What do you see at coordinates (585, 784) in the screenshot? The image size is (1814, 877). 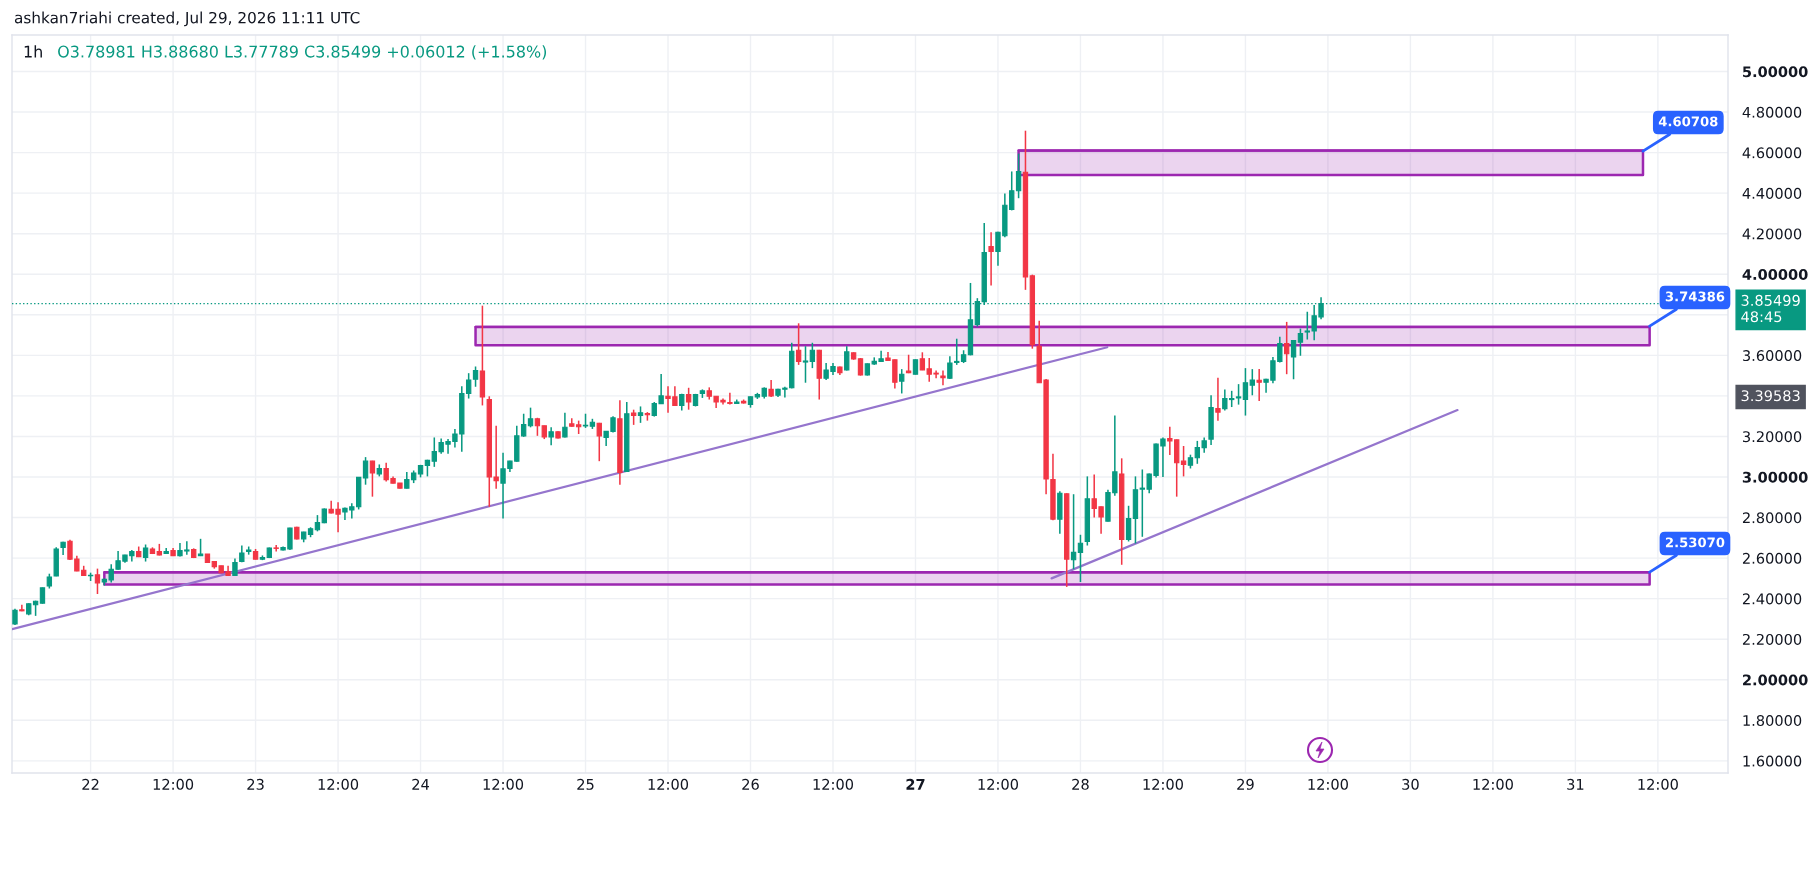 I see `x-tick-label: 25` at bounding box center [585, 784].